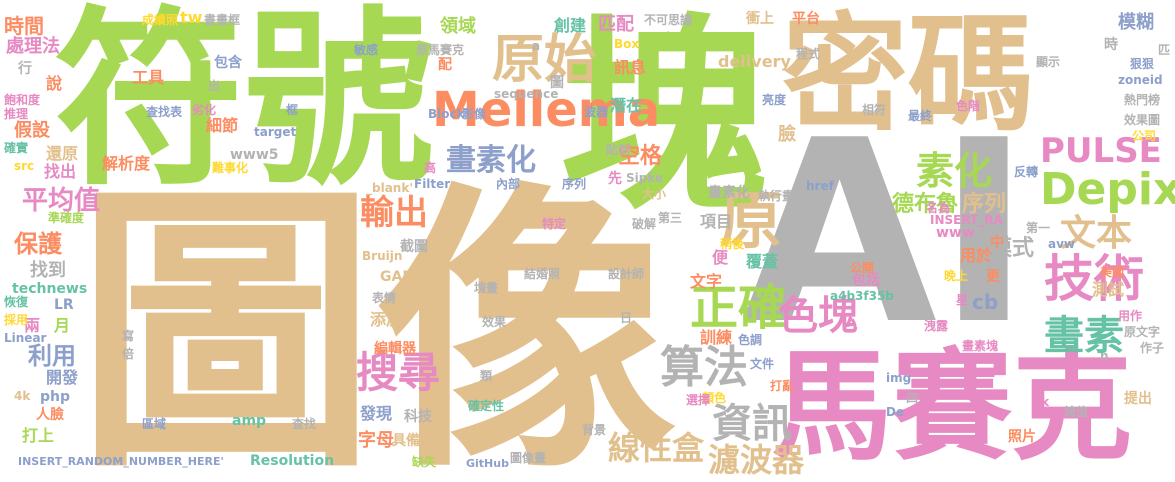  I want to click on word-reverse: 反轉, so click(1026, 172).